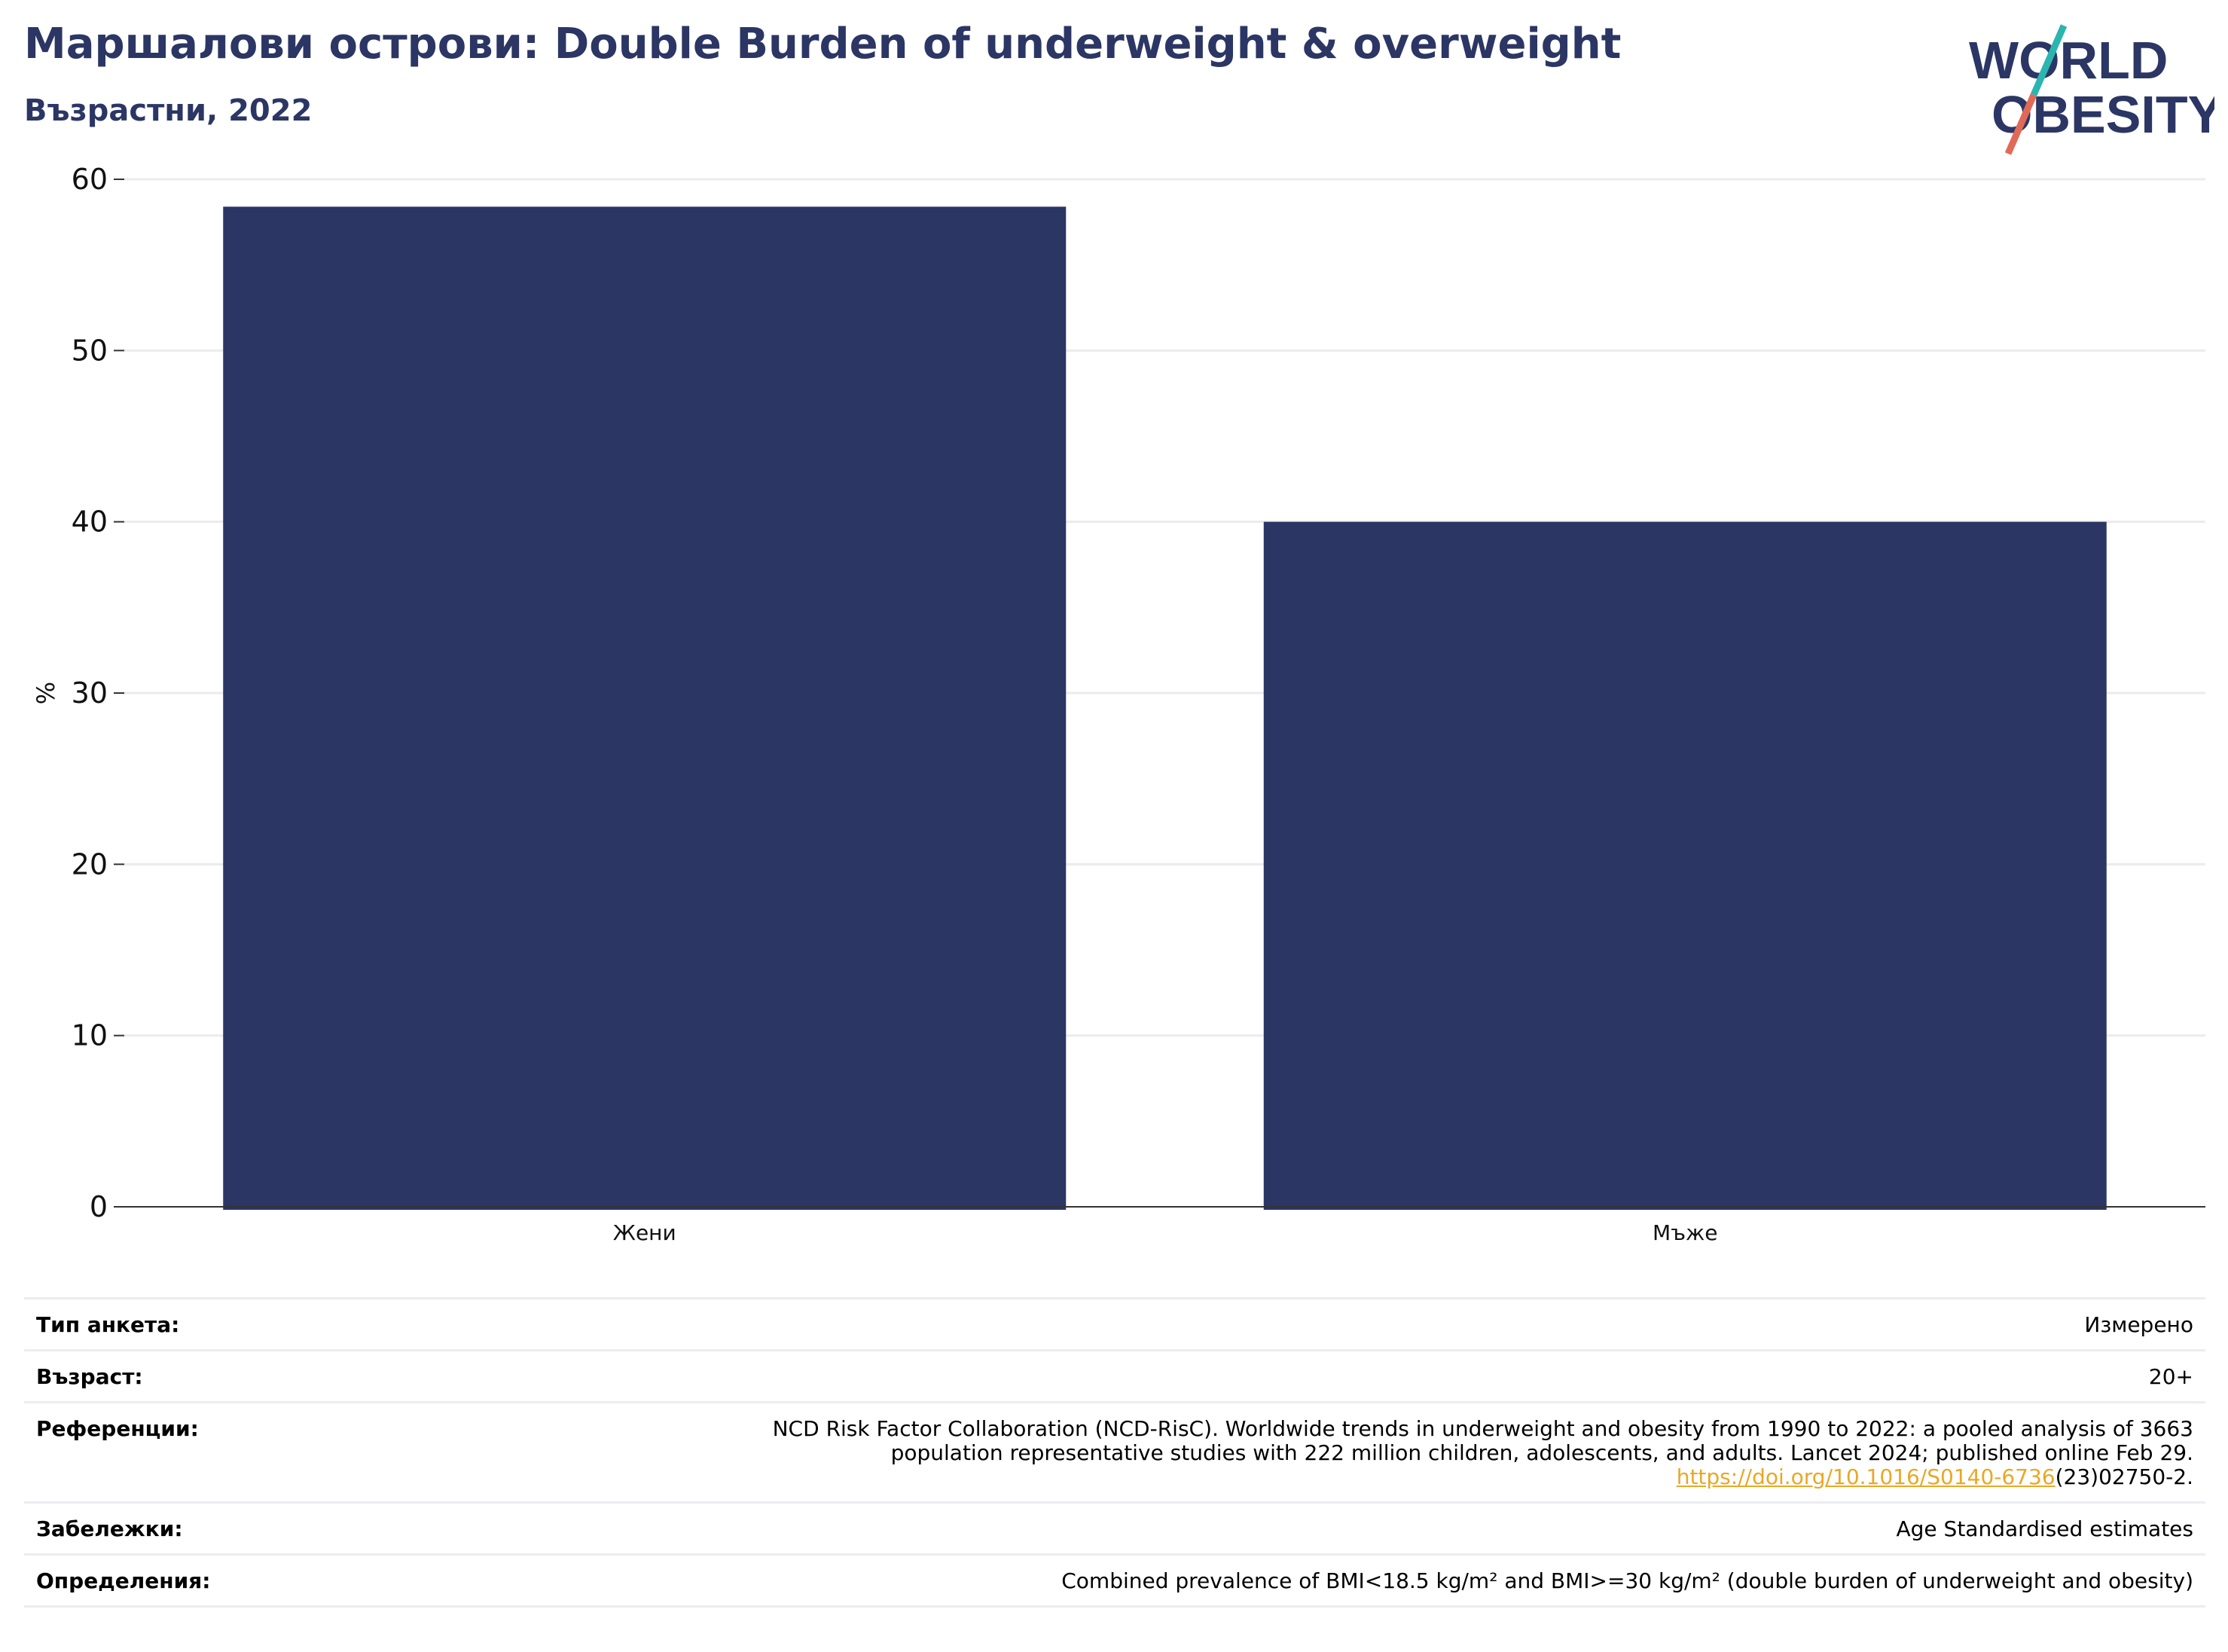  What do you see at coordinates (644, 1232) in the screenshot?
I see `x-tick-label: Жени` at bounding box center [644, 1232].